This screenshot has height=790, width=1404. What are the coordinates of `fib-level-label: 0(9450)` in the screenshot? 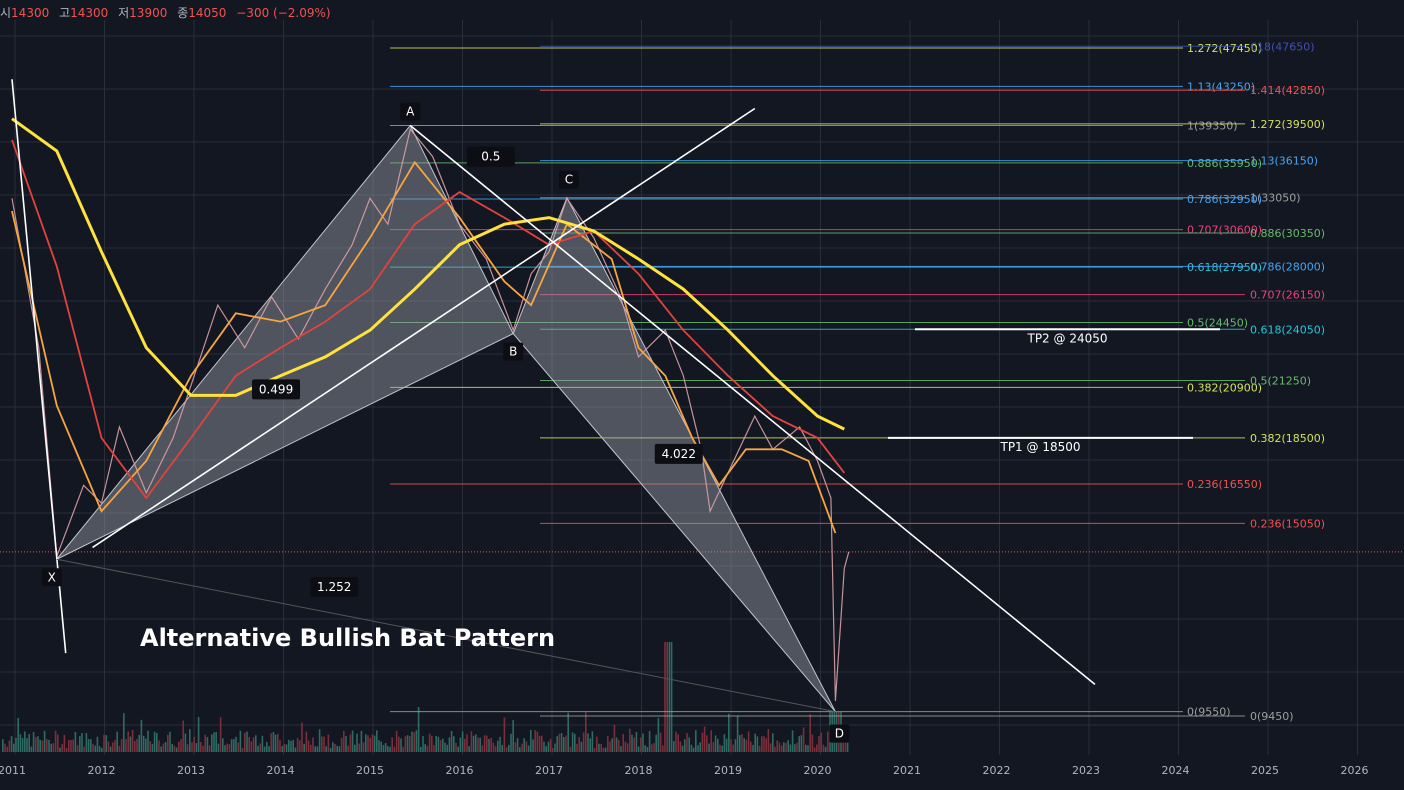 It's located at (1272, 716).